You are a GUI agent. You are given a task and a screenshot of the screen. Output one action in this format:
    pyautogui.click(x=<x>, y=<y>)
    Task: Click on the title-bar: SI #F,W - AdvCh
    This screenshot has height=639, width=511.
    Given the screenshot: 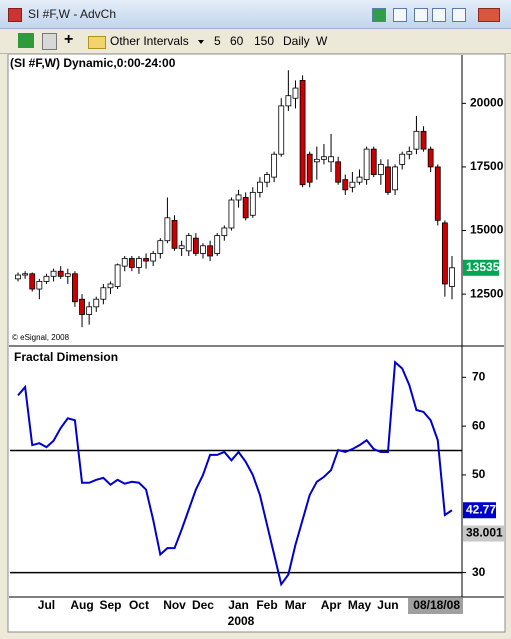 What is the action you would take?
    pyautogui.click(x=255, y=14)
    